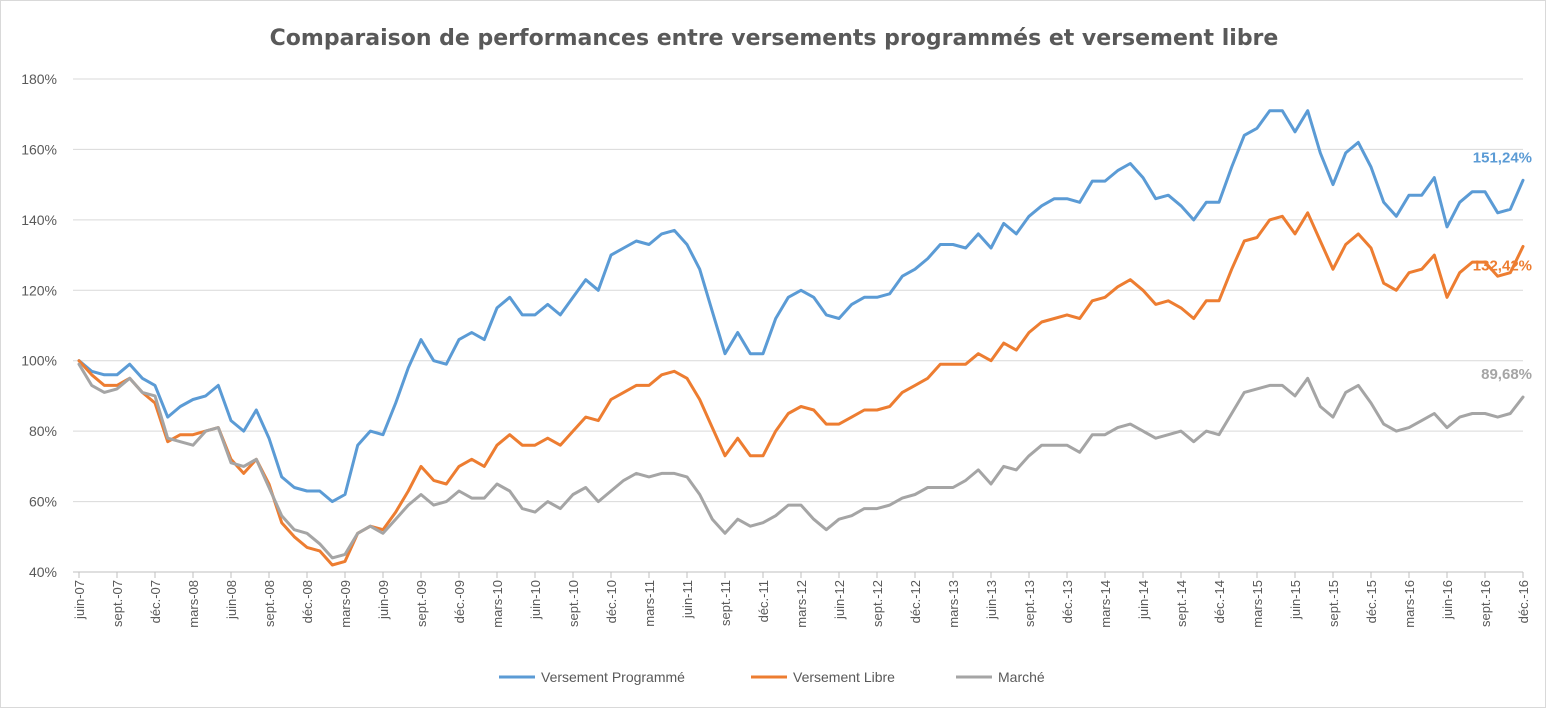  Describe the element at coordinates (915, 601) in the screenshot. I see `x-tick-label: déc.-12` at that location.